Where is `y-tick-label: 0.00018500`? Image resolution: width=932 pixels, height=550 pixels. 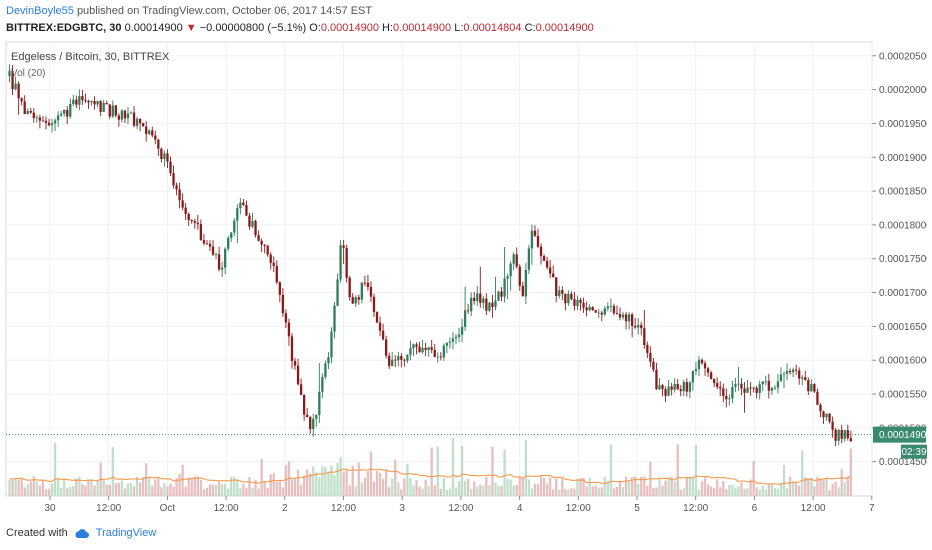 y-tick-label: 0.00018500 is located at coordinates (903, 192).